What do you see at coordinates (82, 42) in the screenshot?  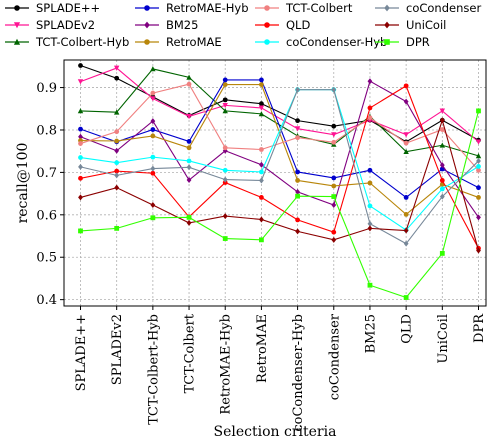 I see `legend-label: TCT-Colbert-Hyb` at bounding box center [82, 42].